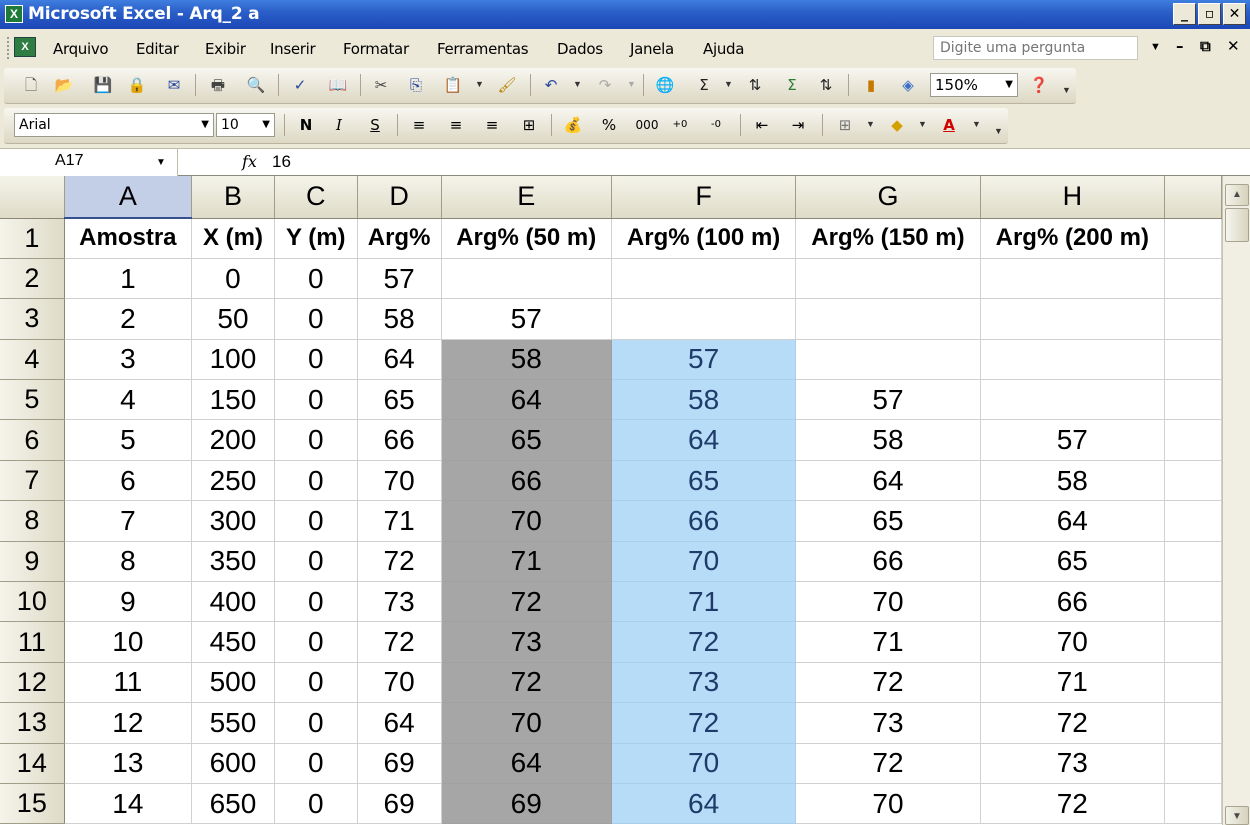  What do you see at coordinates (233, 481) in the screenshot?
I see `cell-b: 250` at bounding box center [233, 481].